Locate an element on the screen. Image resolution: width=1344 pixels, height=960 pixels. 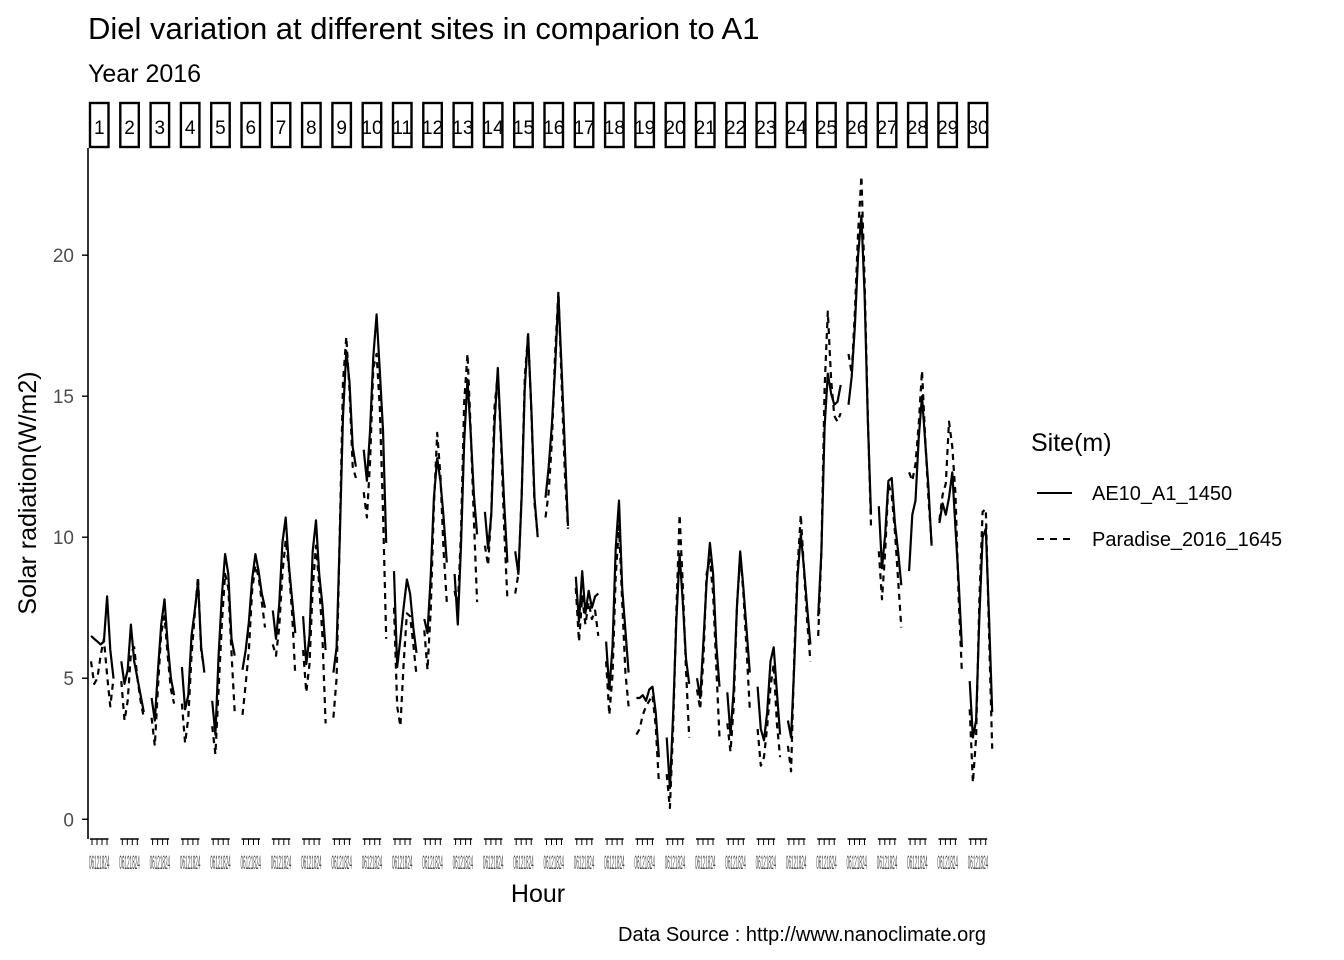
facet-strip-label: 17 is located at coordinates (583, 128).